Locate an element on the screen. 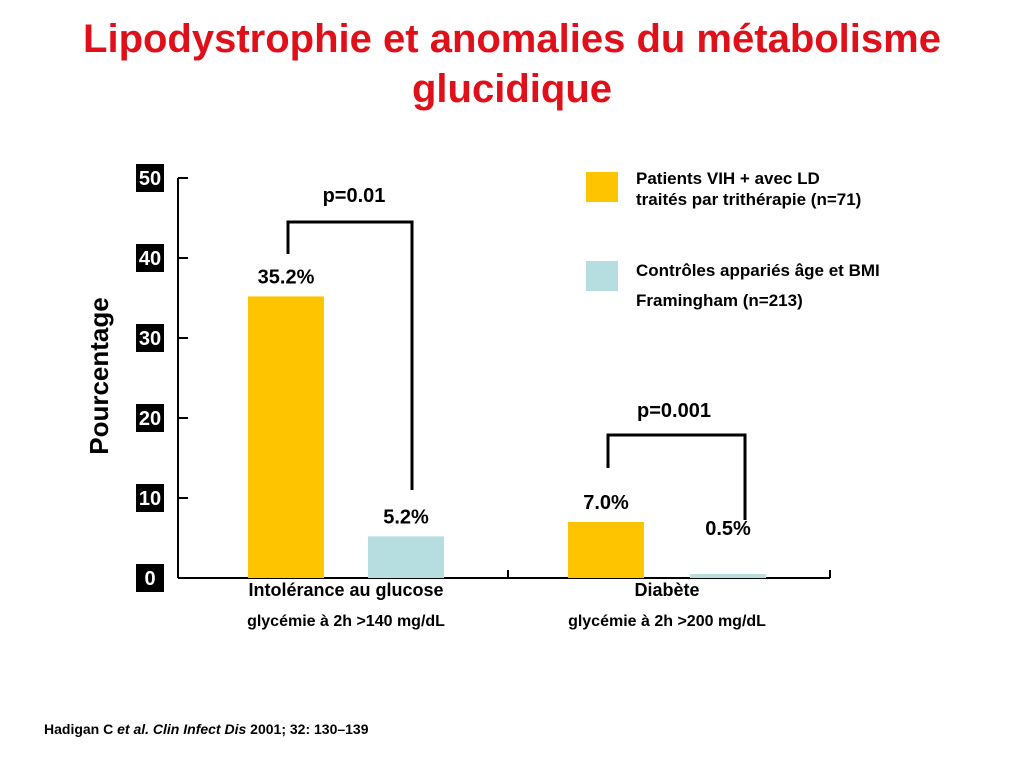 This screenshot has width=1024, height=768. legend-label-2: Framingham (n=213) is located at coordinates (719, 300).